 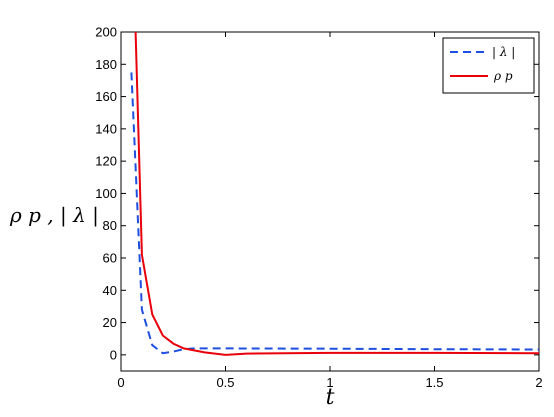 What do you see at coordinates (110, 225) in the screenshot?
I see `y-tick-label: 80` at bounding box center [110, 225].